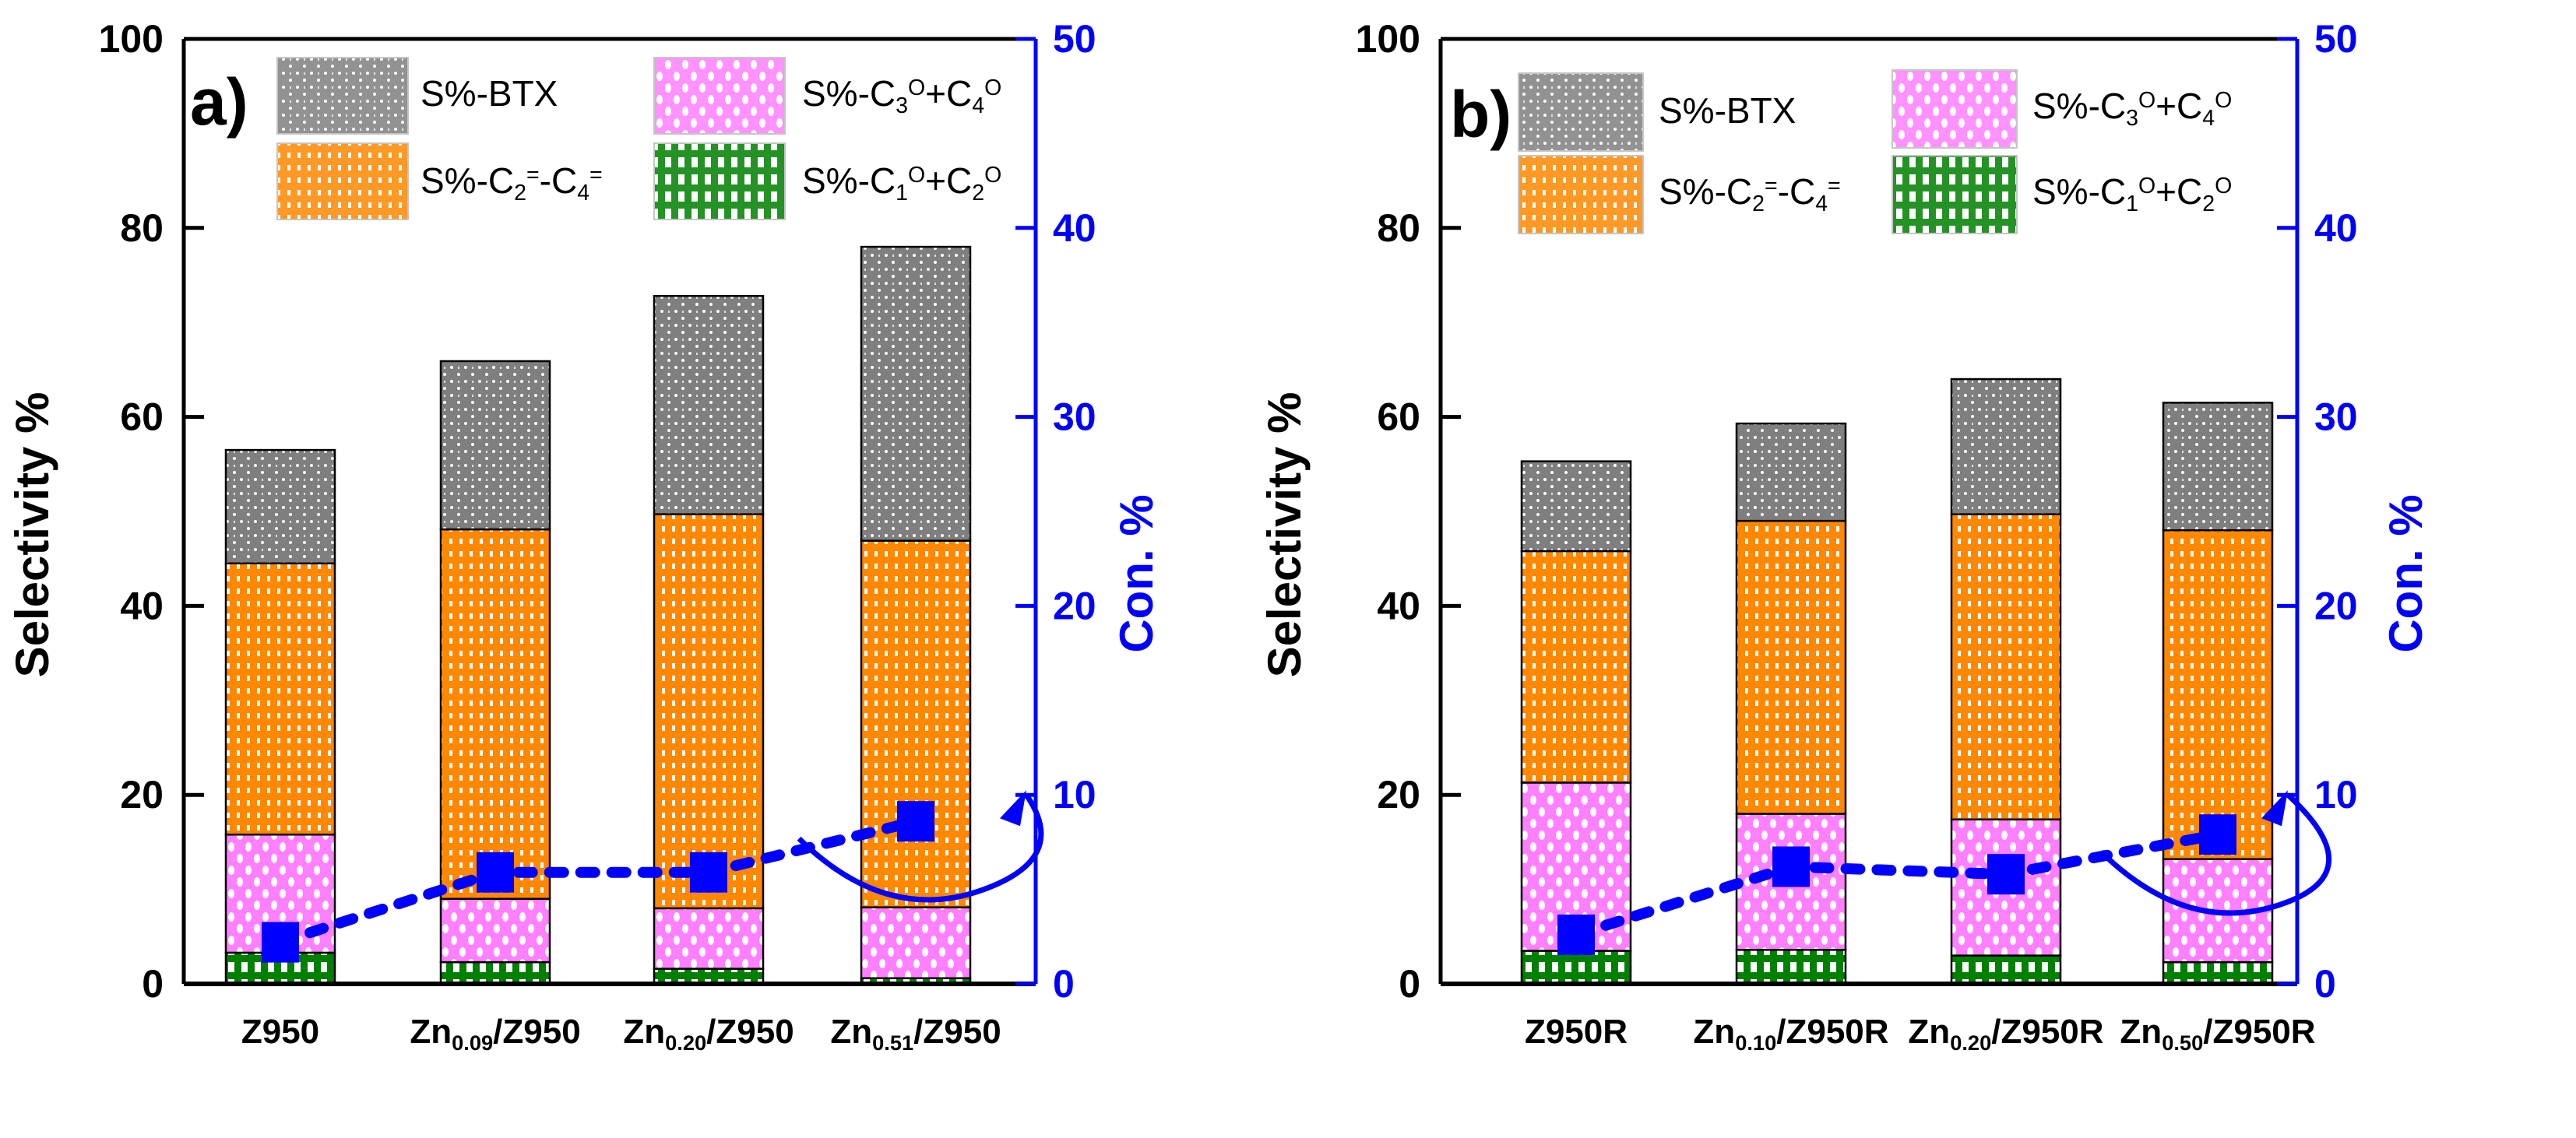  What do you see at coordinates (1790, 1034) in the screenshot?
I see `x-tick-label: Zn0.10/Z950R` at bounding box center [1790, 1034].